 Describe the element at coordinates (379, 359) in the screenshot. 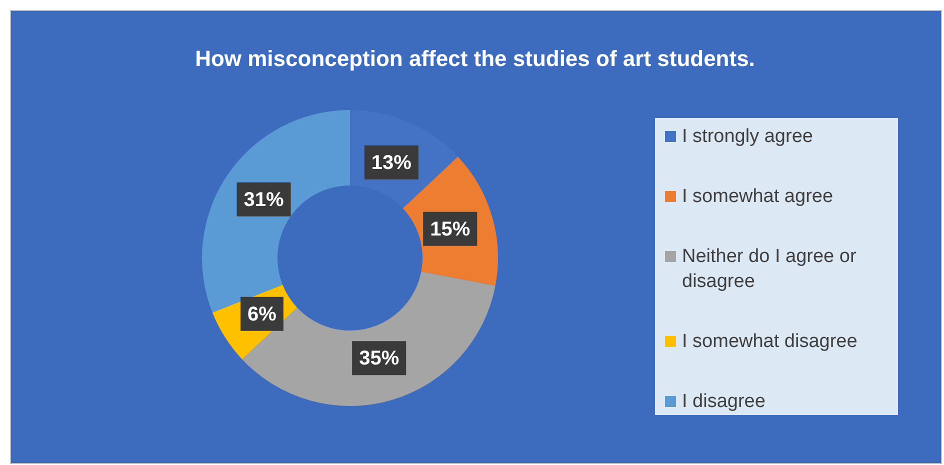

I see `data-label: 35%` at that location.